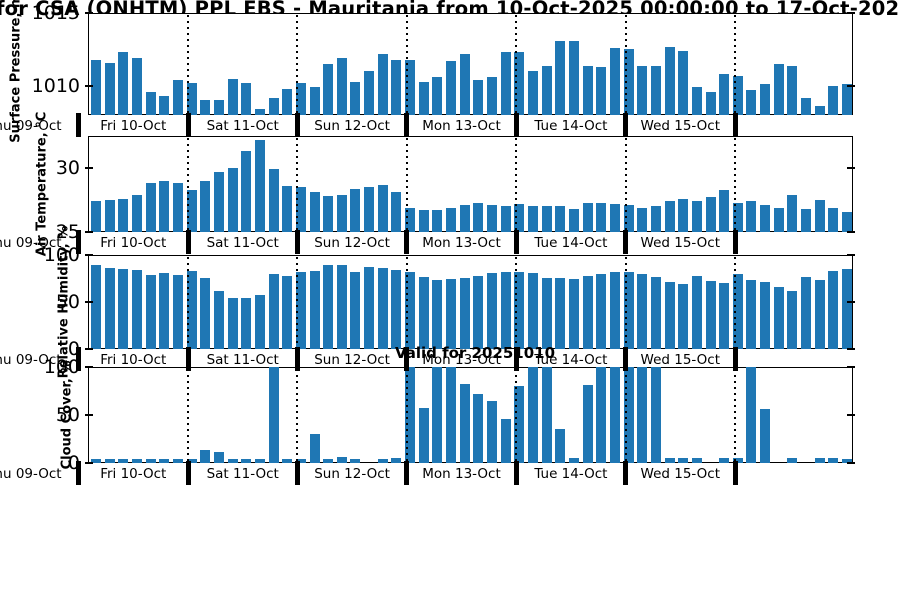  Describe the element at coordinates (475, 353) in the screenshot. I see `valid-date-annotation: Valid for 20251010` at that location.